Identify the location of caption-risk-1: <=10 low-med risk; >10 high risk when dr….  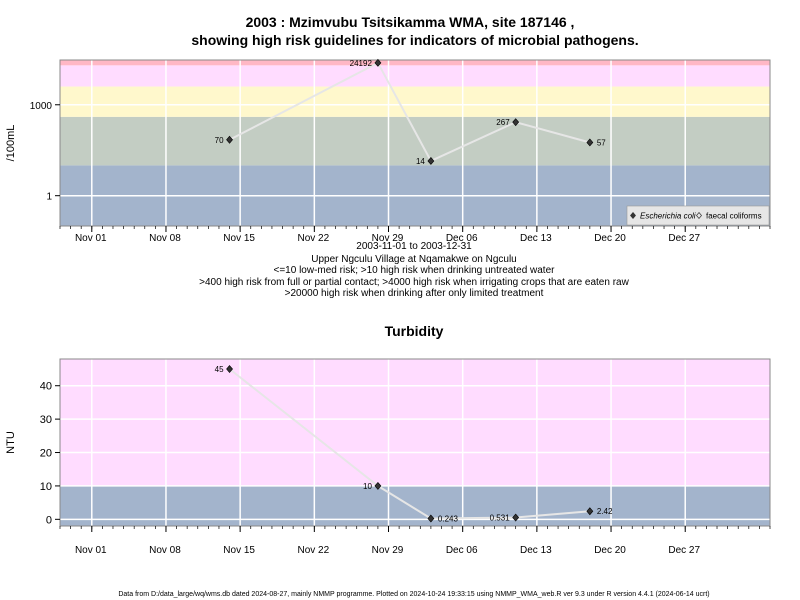
(415, 270).